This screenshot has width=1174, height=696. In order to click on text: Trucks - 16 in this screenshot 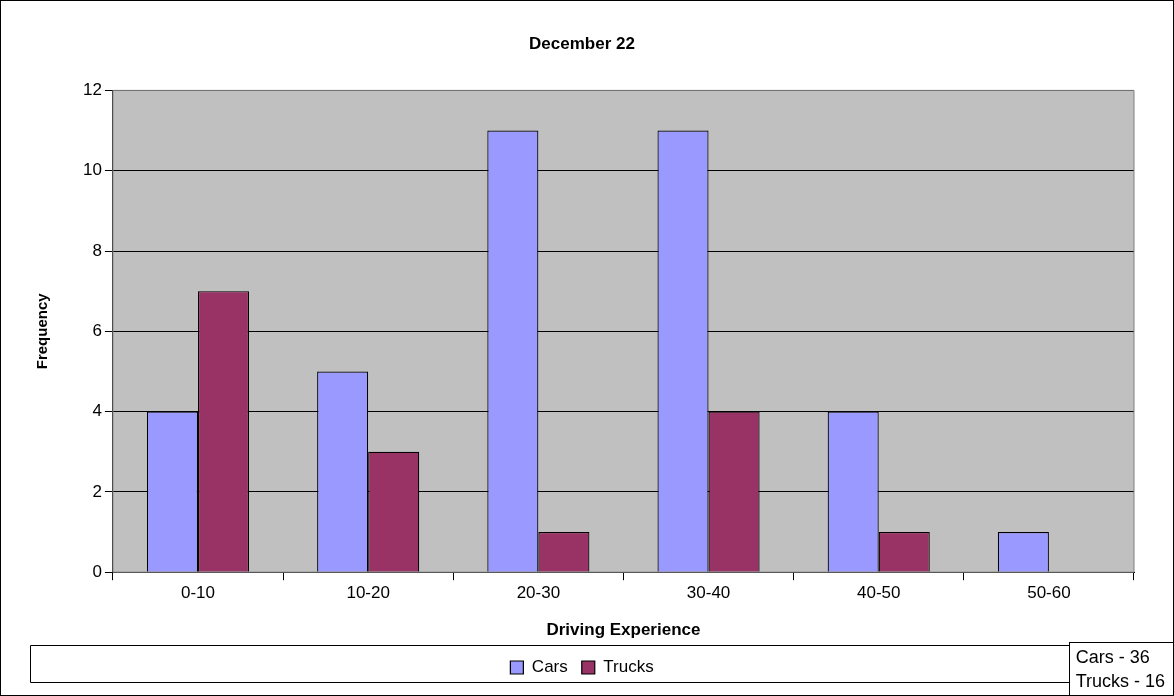, I will do `click(1120, 681)`.